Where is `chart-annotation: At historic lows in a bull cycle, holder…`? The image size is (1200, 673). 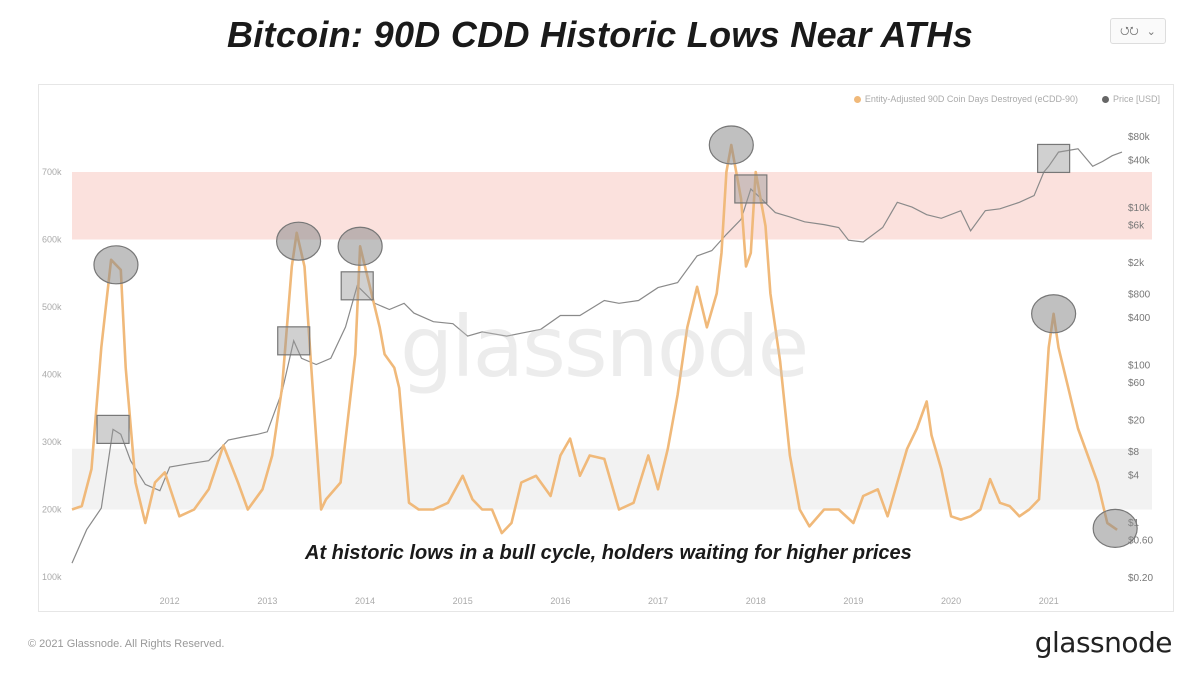 chart-annotation: At historic lows in a bull cycle, holder… is located at coordinates (608, 553).